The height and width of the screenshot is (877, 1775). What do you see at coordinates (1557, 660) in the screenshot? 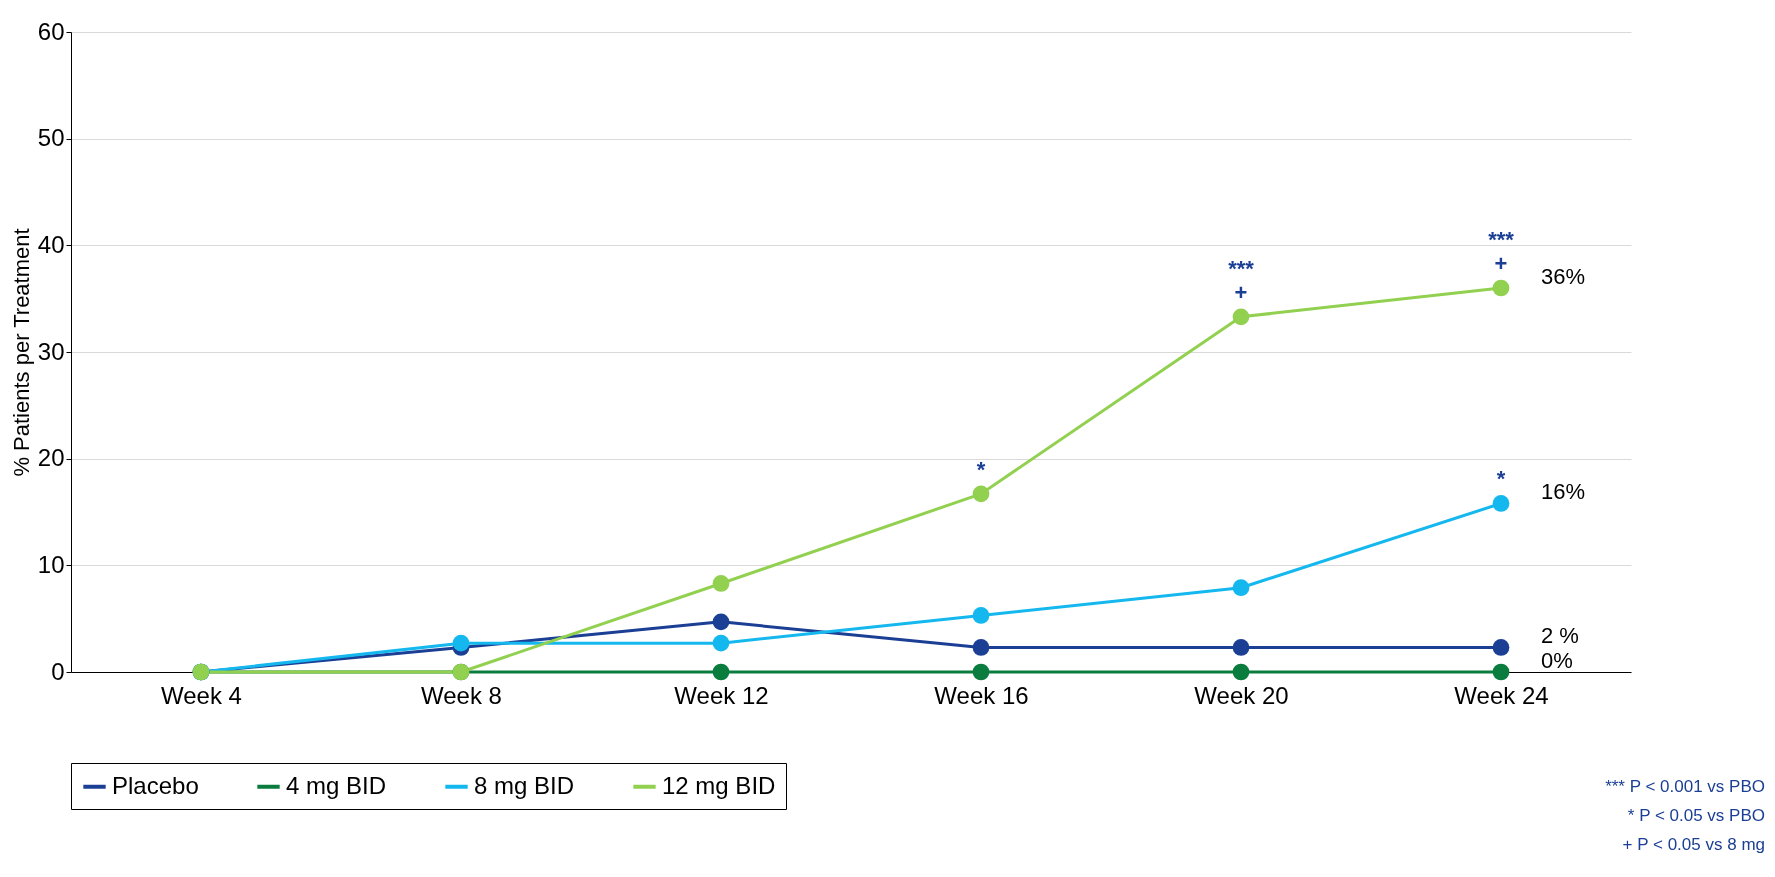
I see `data-label: 0%` at bounding box center [1557, 660].